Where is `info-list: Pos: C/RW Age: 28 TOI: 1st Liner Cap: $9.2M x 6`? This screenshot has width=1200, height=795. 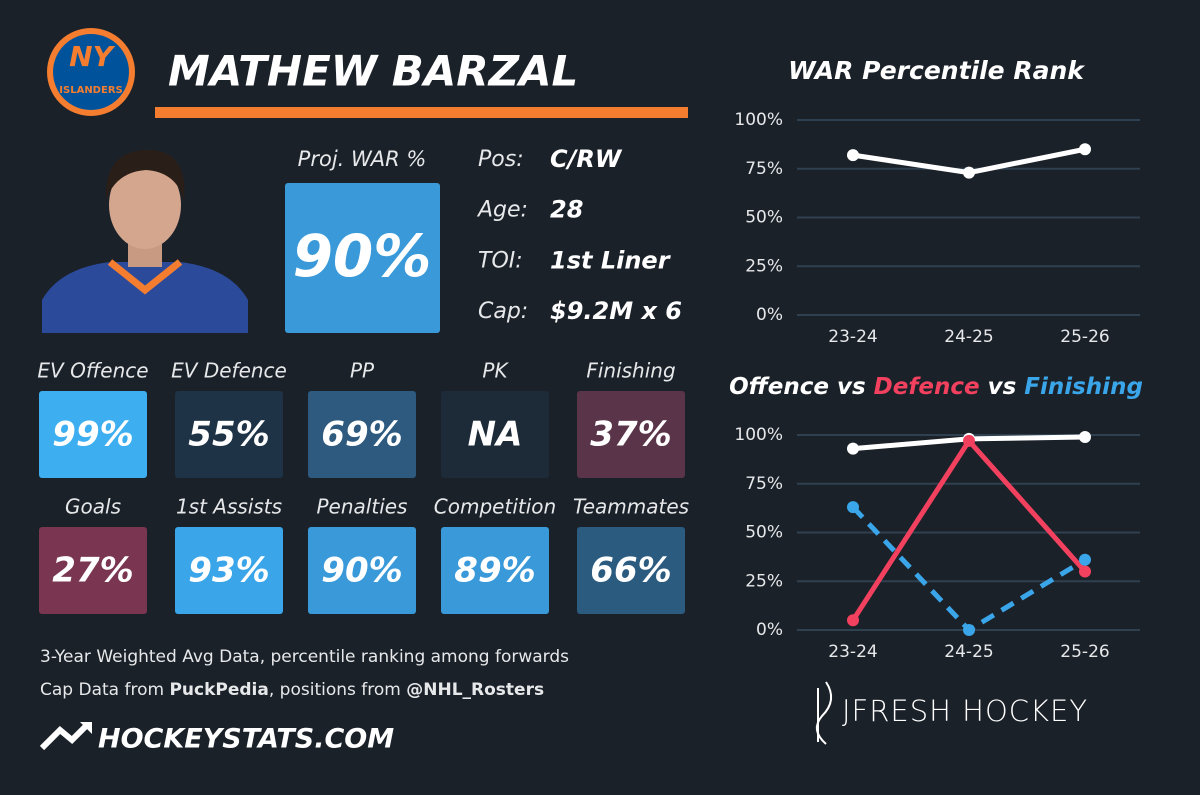
info-list: Pos: C/RW Age: 28 TOI: 1st Liner Cap: $9.2M x 6 is located at coordinates (579, 235).